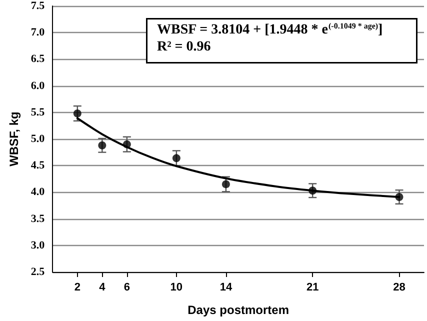 The width and height of the screenshot is (427, 321). What do you see at coordinates (38, 6) in the screenshot?
I see `y-tick-label: 7.5` at bounding box center [38, 6].